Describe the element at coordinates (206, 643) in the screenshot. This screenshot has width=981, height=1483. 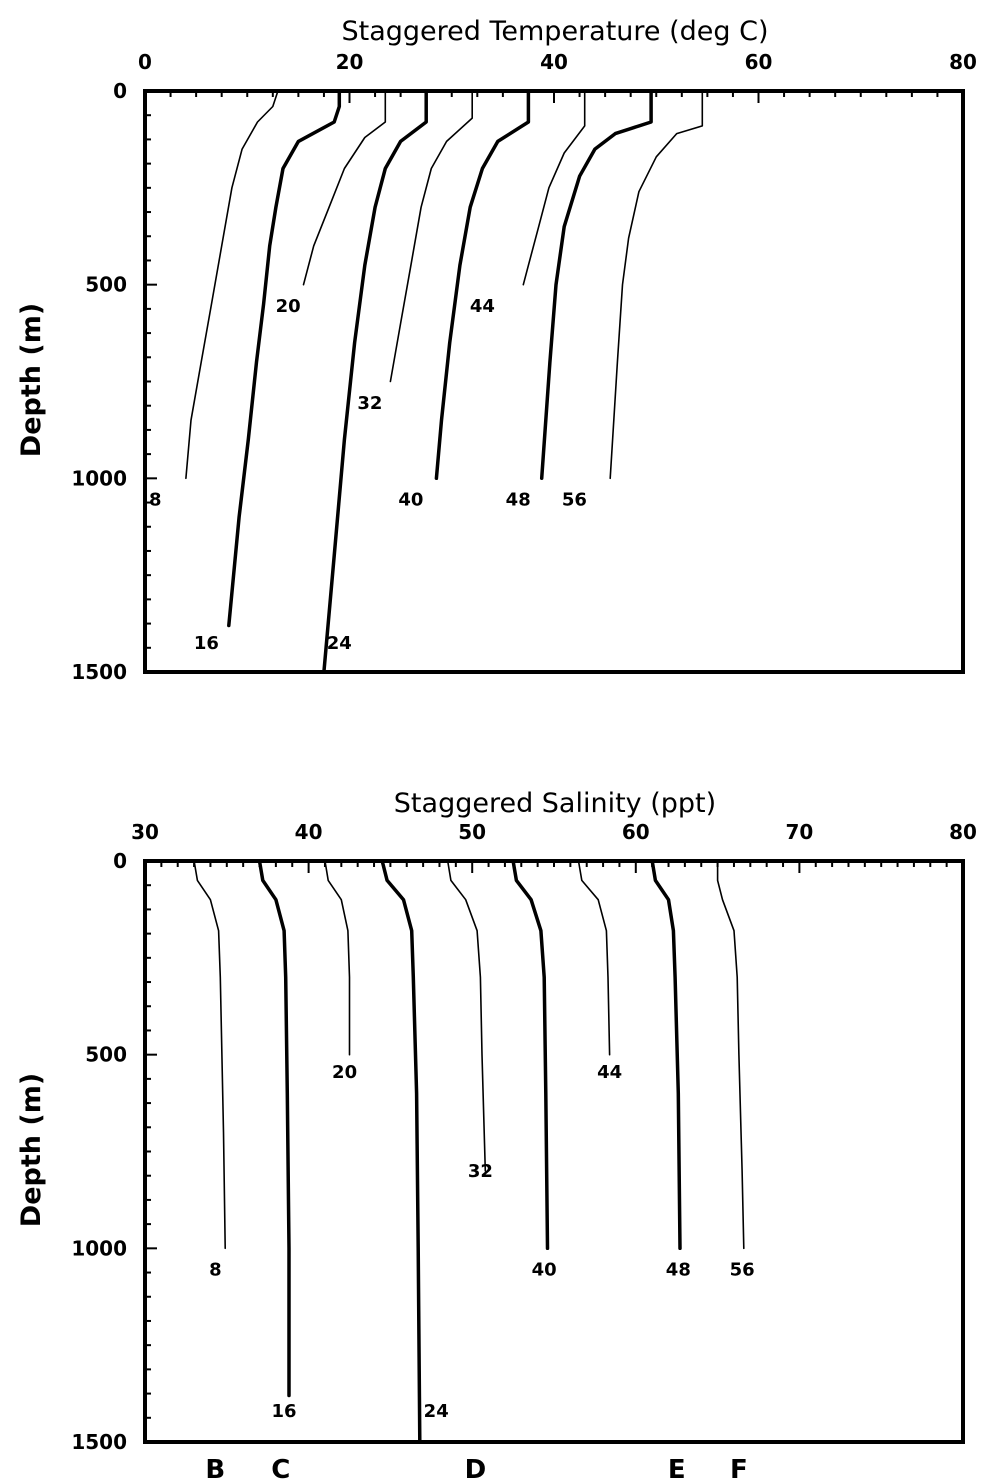
I see `temperature-series-label-16: 16` at that location.